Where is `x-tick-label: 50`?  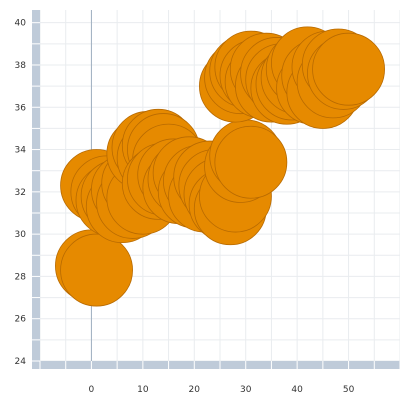
x-tick-label: 50 is located at coordinates (349, 390).